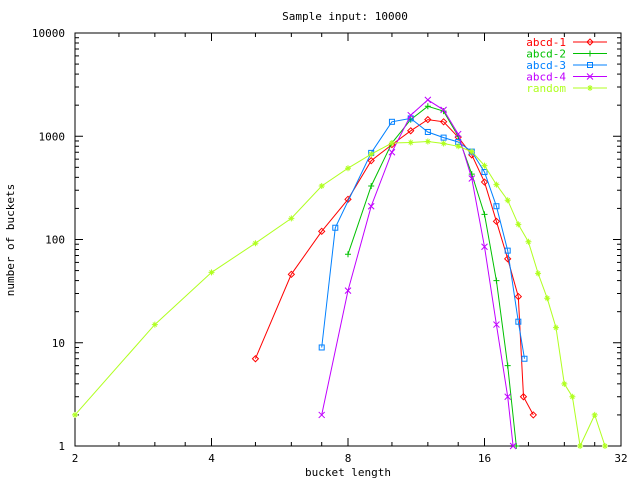 This screenshot has height=480, width=640. What do you see at coordinates (10, 240) in the screenshot?
I see `y-axis-label: number of buckets` at bounding box center [10, 240].